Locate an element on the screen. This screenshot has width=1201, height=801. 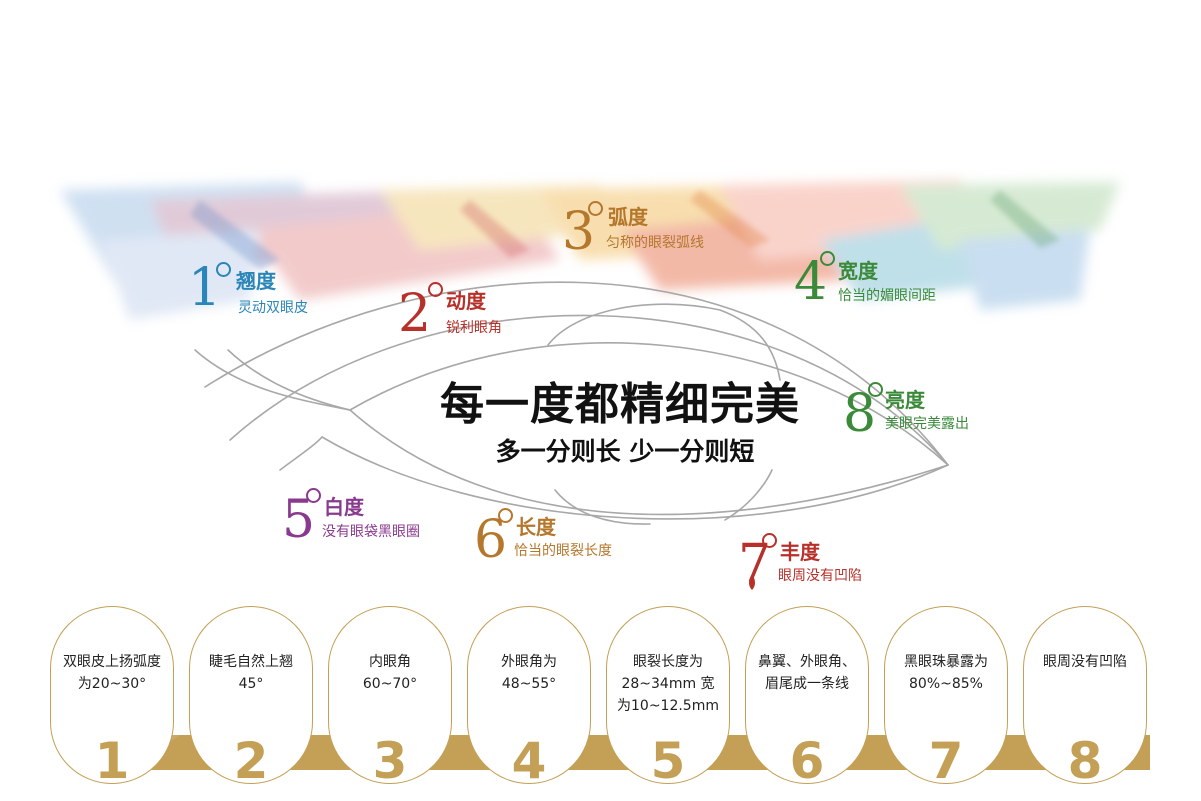
feature-2-title: 动度 is located at coordinates (466, 301).